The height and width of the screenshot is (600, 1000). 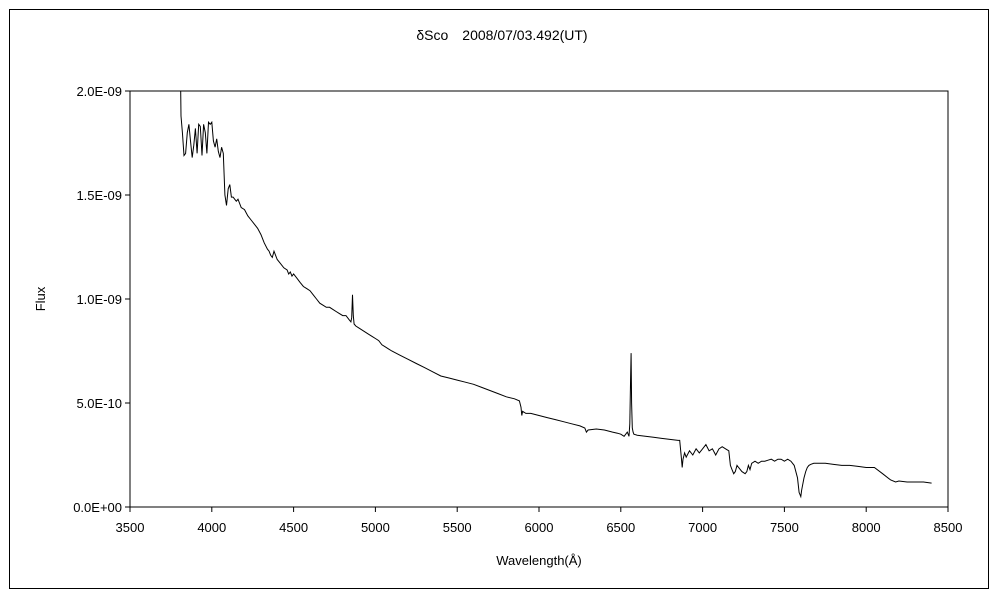 I want to click on x-tick-label: 7000, so click(x=702, y=527).